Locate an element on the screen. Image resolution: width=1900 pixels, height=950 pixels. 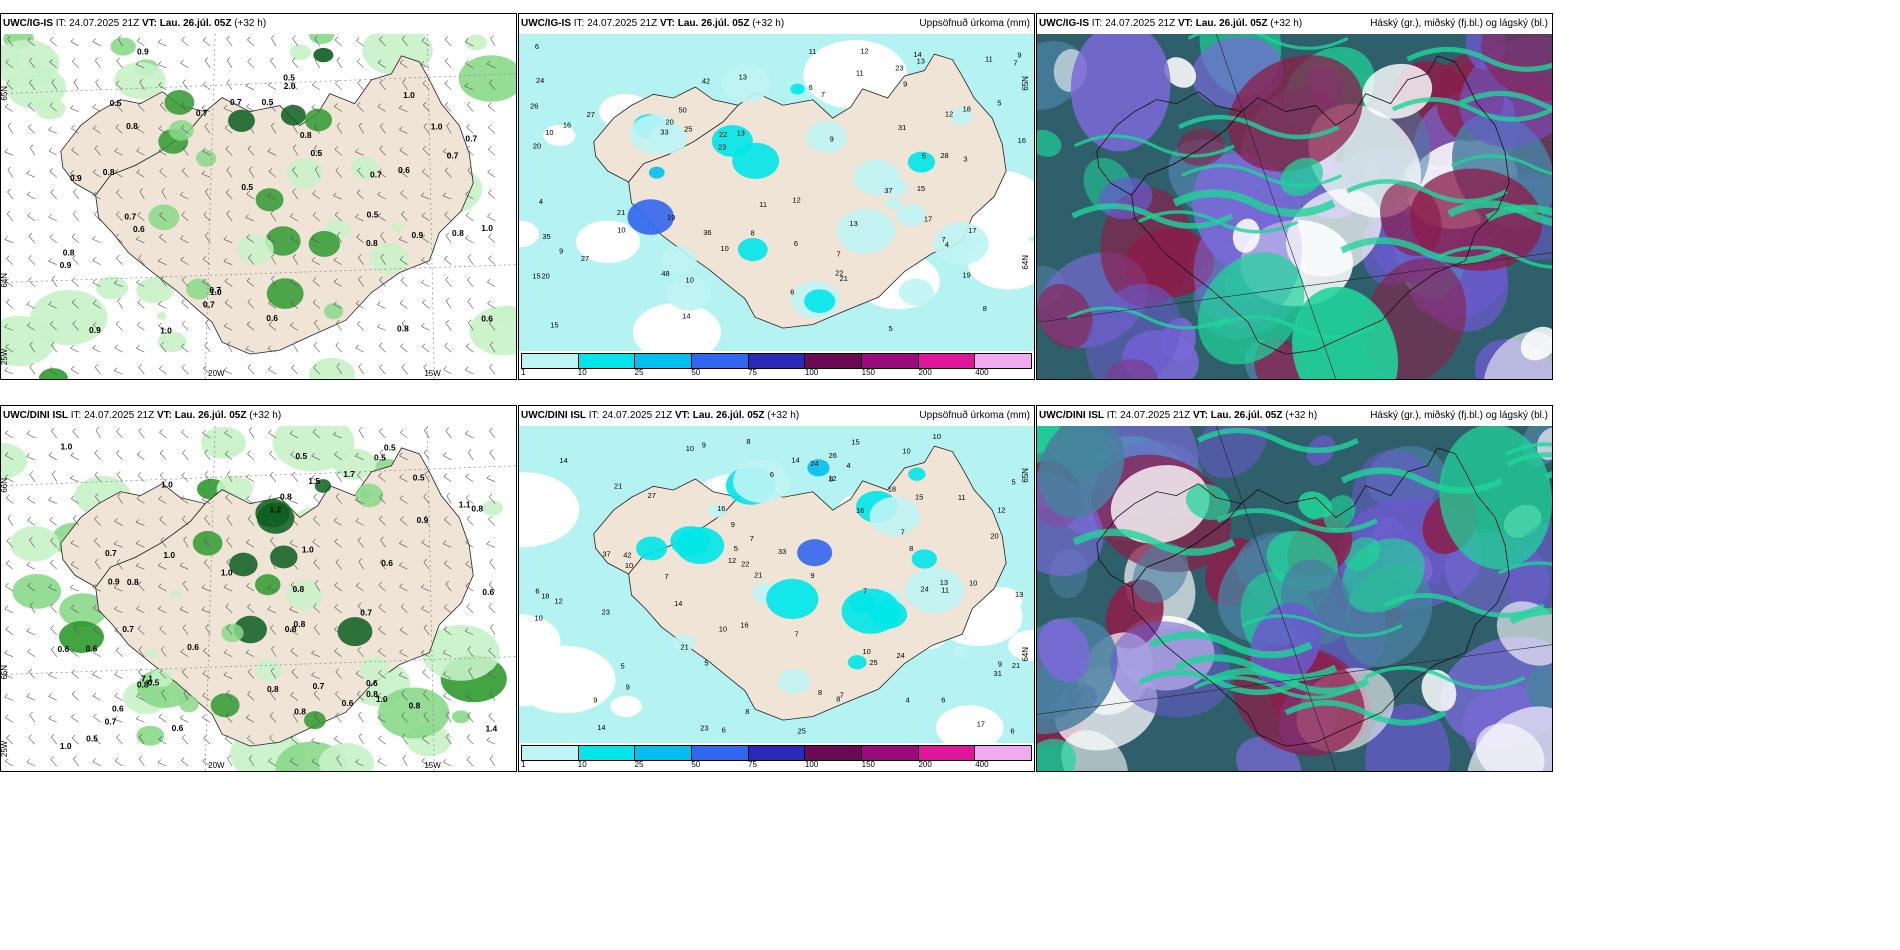
cloud-area is located at coordinates (1339, 513).